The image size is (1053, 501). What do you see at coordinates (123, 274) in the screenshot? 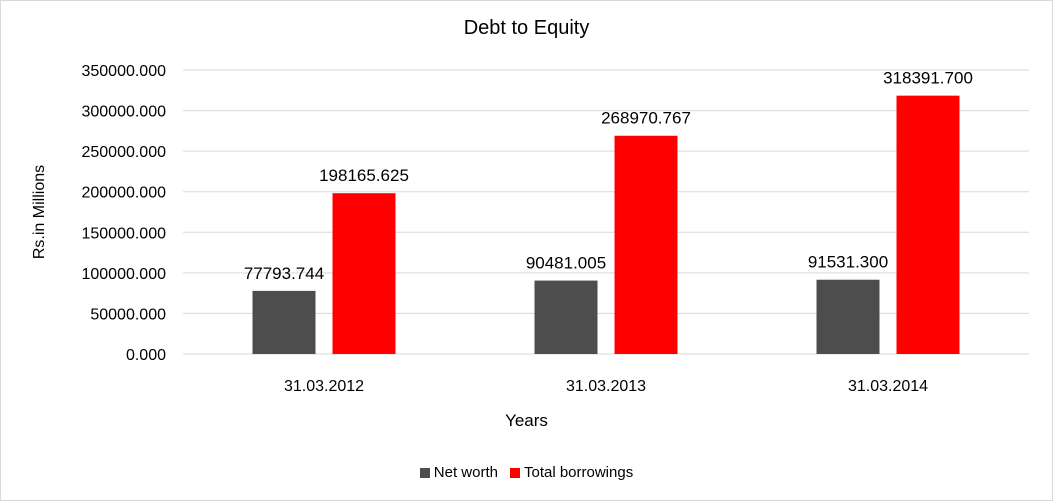
I see `y-tick-label: 100000.000` at bounding box center [123, 274].